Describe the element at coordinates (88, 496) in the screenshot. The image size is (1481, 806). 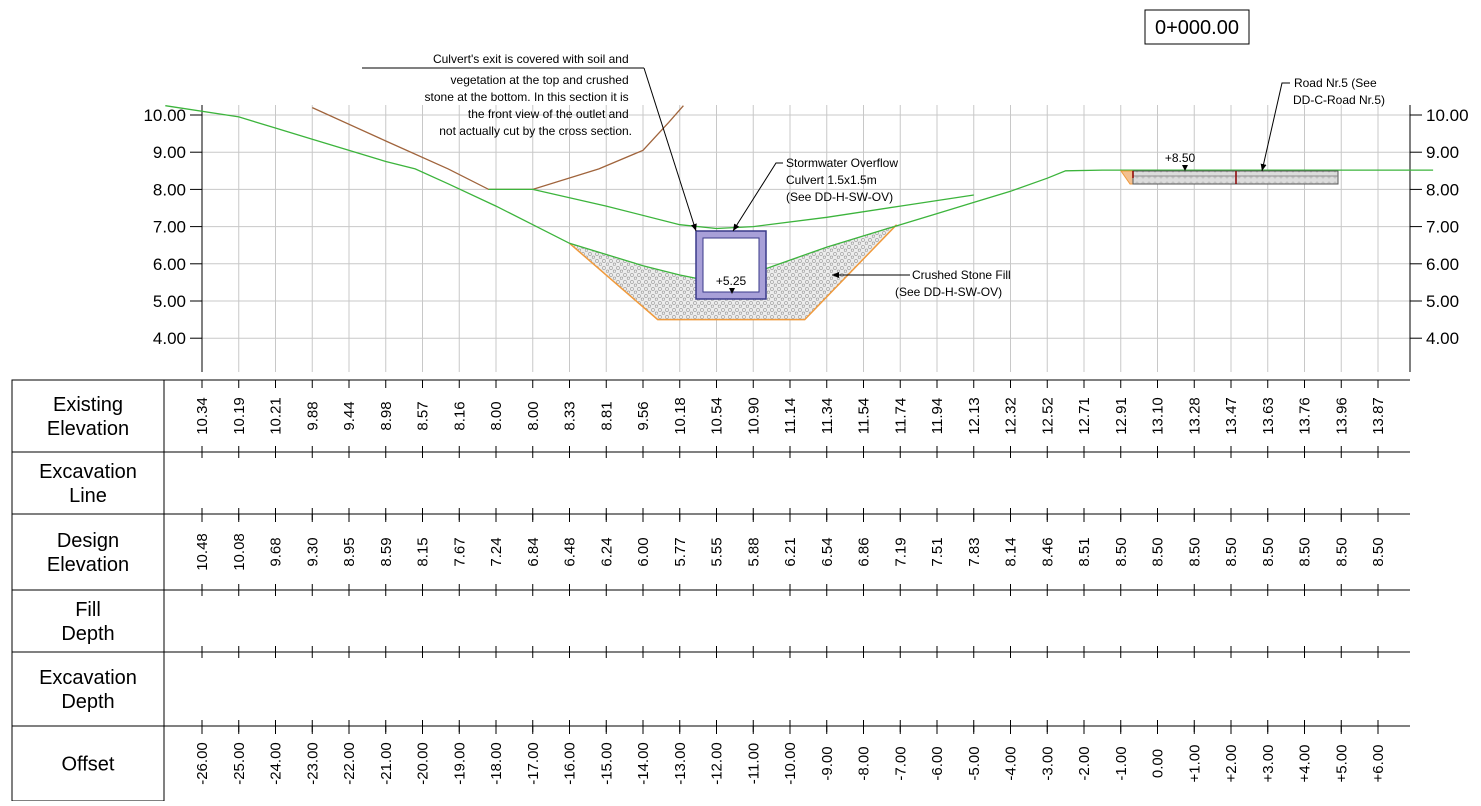
I see `row-label: Line` at that location.